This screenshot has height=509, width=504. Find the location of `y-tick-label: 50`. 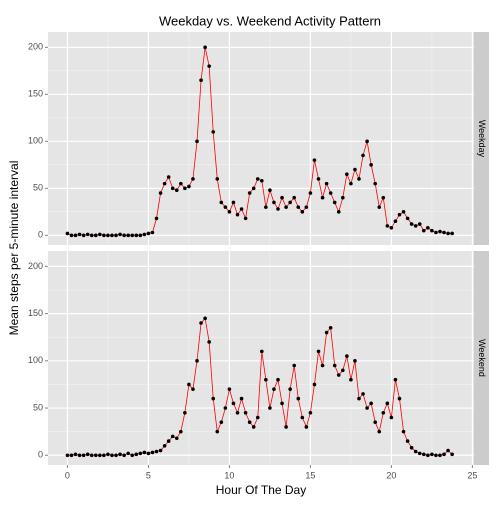

y-tick-label: 50 is located at coordinates (38, 407).